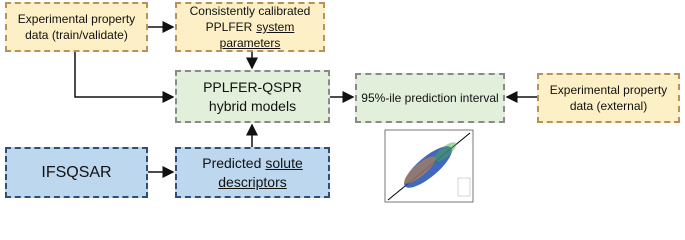 The image size is (685, 240). I want to click on node: PPLFER-QSPR hybrid models, so click(252, 96).